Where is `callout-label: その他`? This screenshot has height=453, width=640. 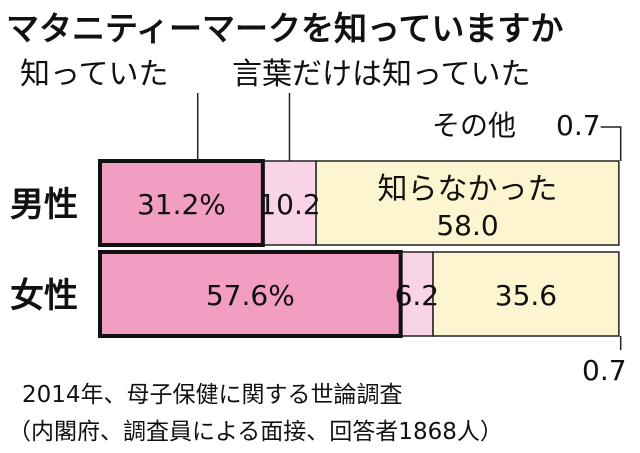
callout-label: その他 is located at coordinates (474, 125).